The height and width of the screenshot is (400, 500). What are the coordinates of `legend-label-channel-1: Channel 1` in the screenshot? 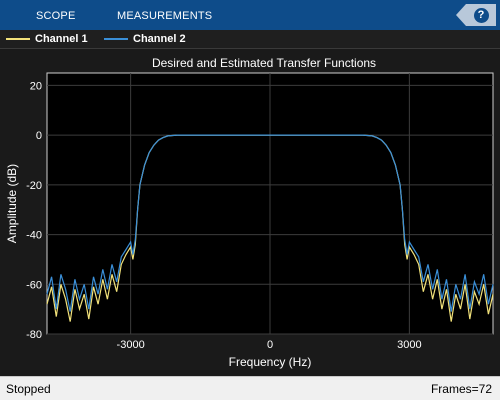 It's located at (61, 39).